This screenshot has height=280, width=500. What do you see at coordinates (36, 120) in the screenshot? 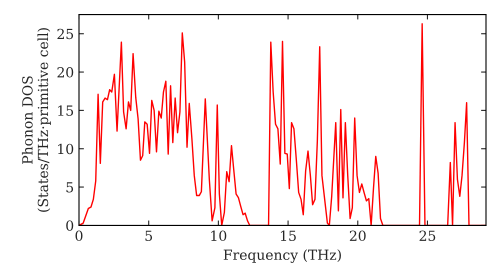
I see `y-axis-title: Phonon DOS (States/THz·primitive cell)` at bounding box center [36, 120].